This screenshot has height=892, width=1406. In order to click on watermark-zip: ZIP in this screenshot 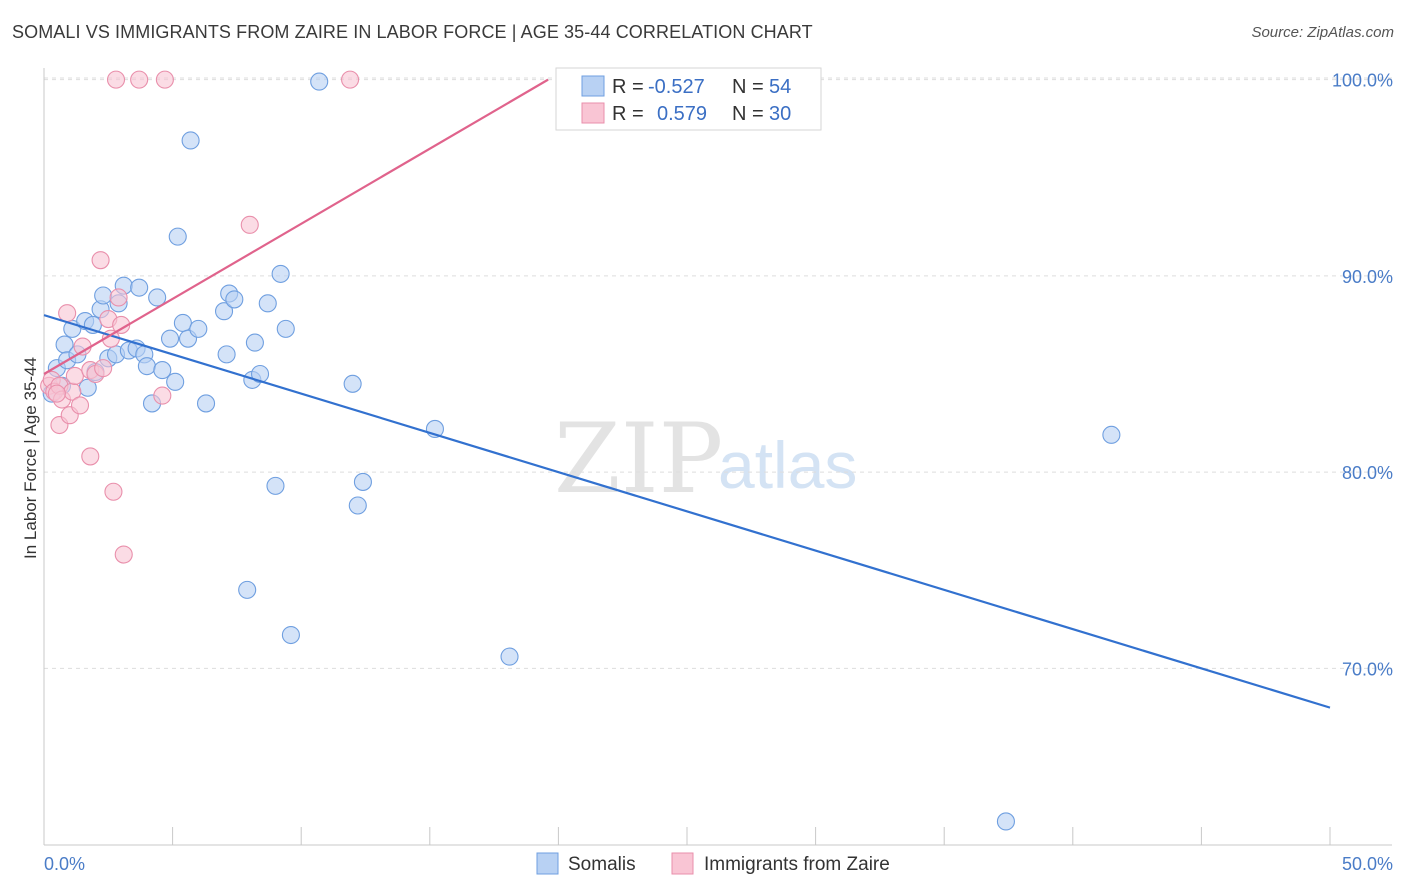, I will do `click(638, 459)`.